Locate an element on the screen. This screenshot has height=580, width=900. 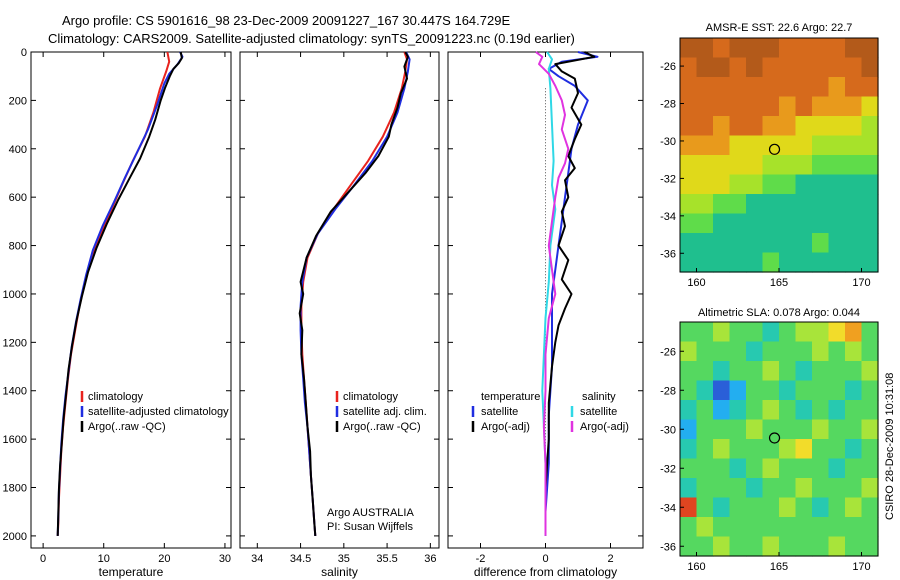
y-tick-label: 600 is located at coordinates (18, 198).